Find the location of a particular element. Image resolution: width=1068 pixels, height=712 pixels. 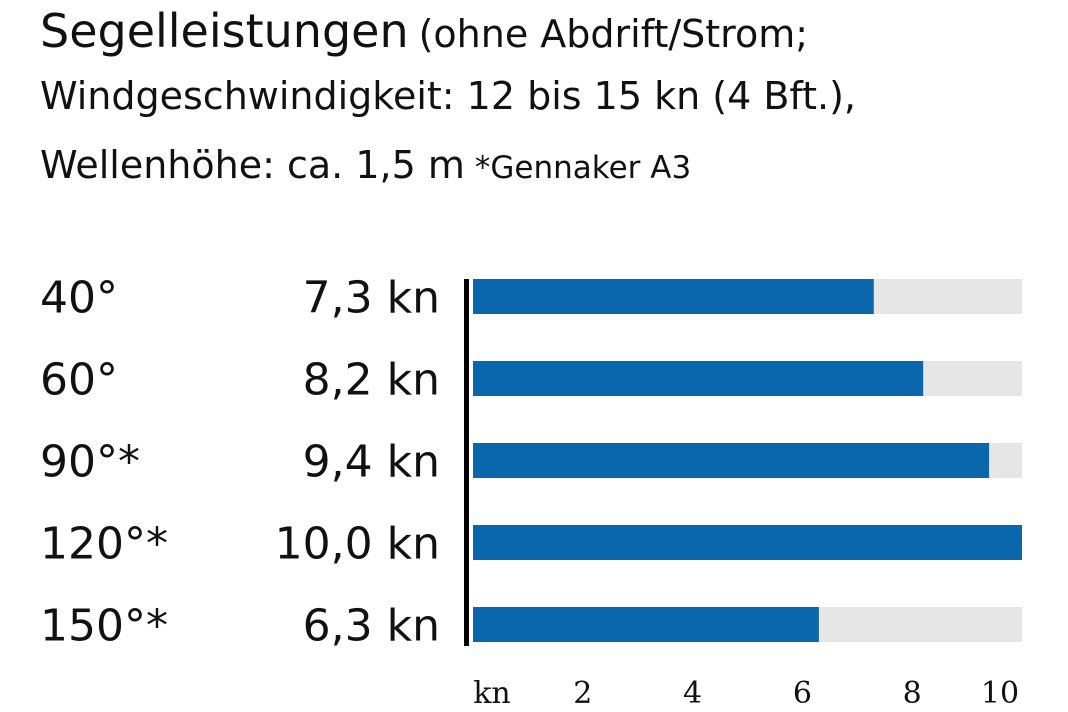

x-tick-label: 10 is located at coordinates (1000, 693).